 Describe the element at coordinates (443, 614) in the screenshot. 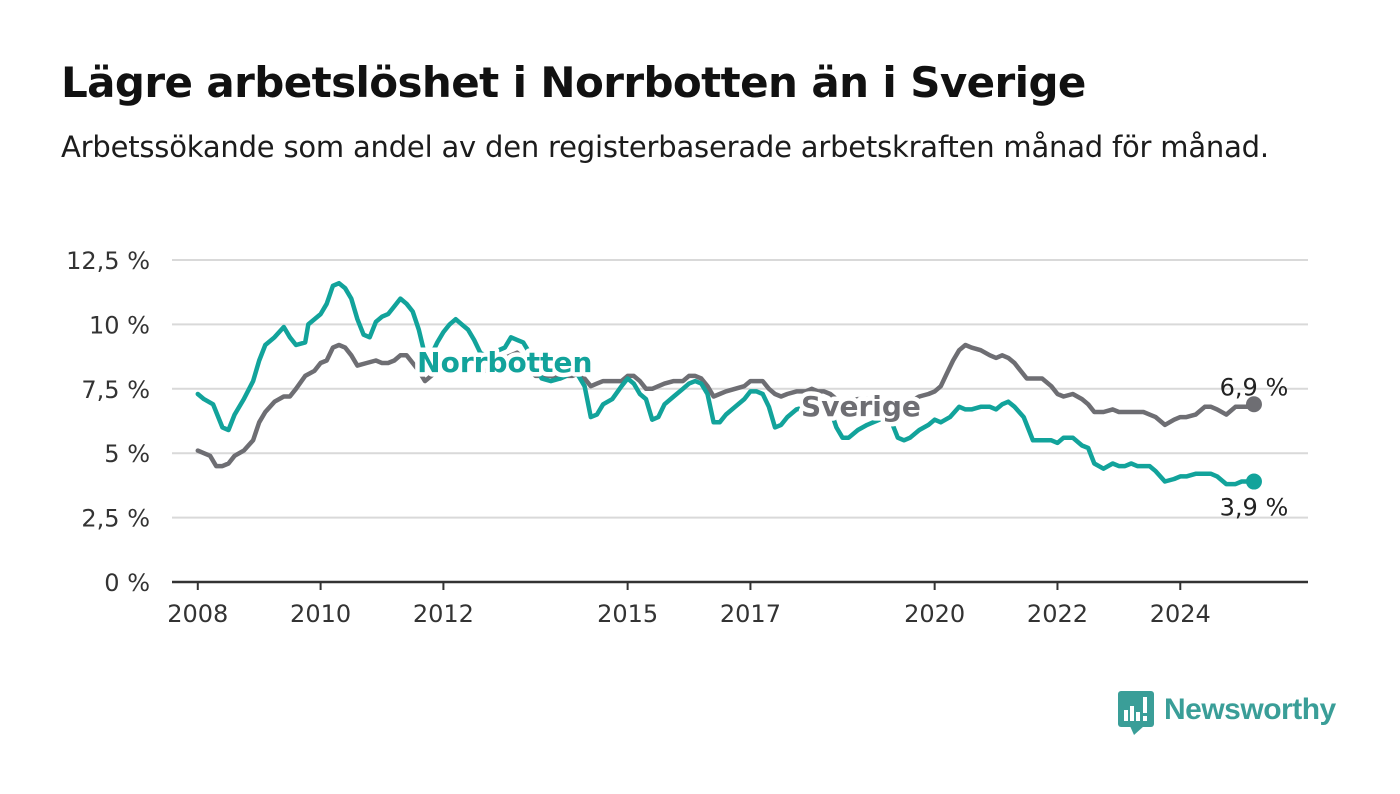

I see `x-tick-label: 2012` at that location.